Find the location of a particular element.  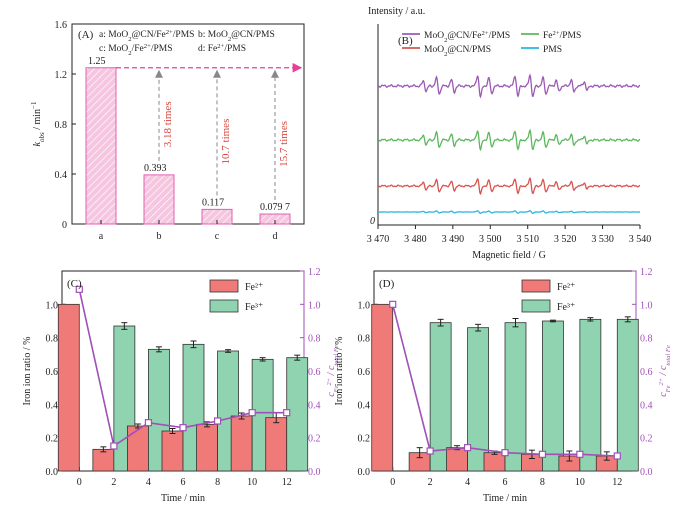

x-tick-label-b: 3 480 is located at coordinates (415, 239).